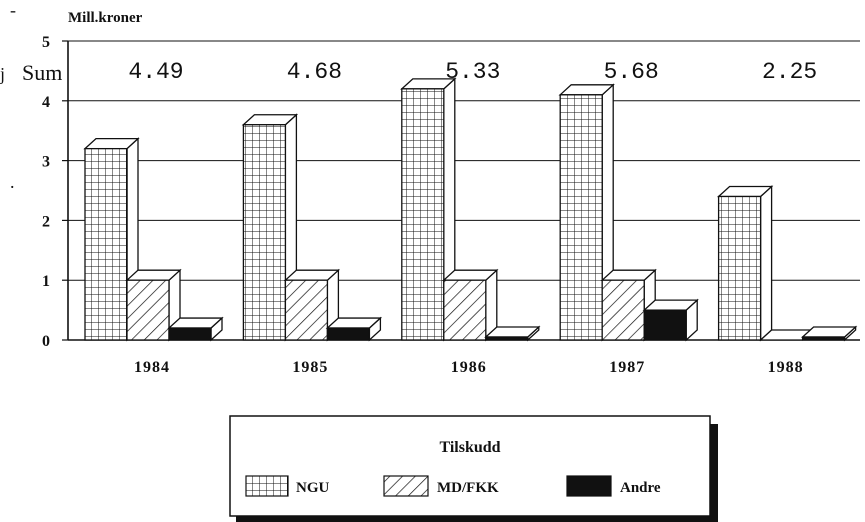 The height and width of the screenshot is (522, 865). I want to click on bar-mdfkk-1985, so click(312, 305).